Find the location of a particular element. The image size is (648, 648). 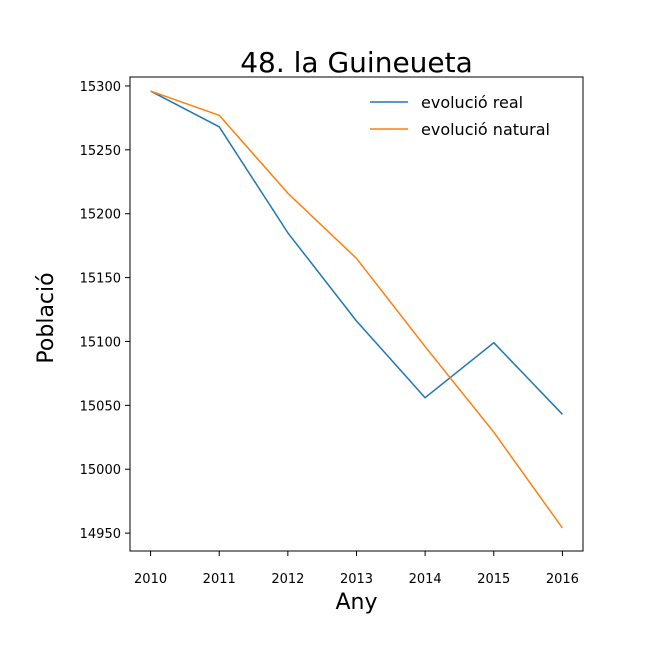

y-tick-label: 15300 is located at coordinates (100, 87).